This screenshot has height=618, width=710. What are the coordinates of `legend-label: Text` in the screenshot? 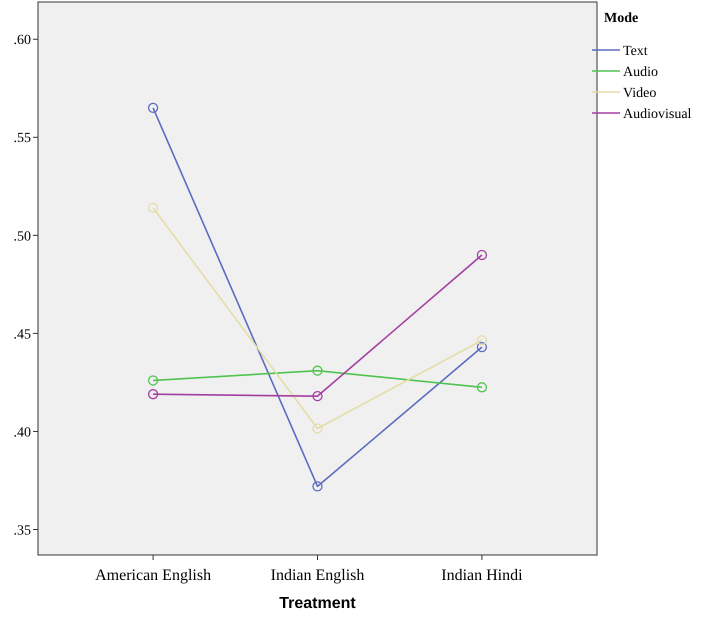 It's located at (635, 51).